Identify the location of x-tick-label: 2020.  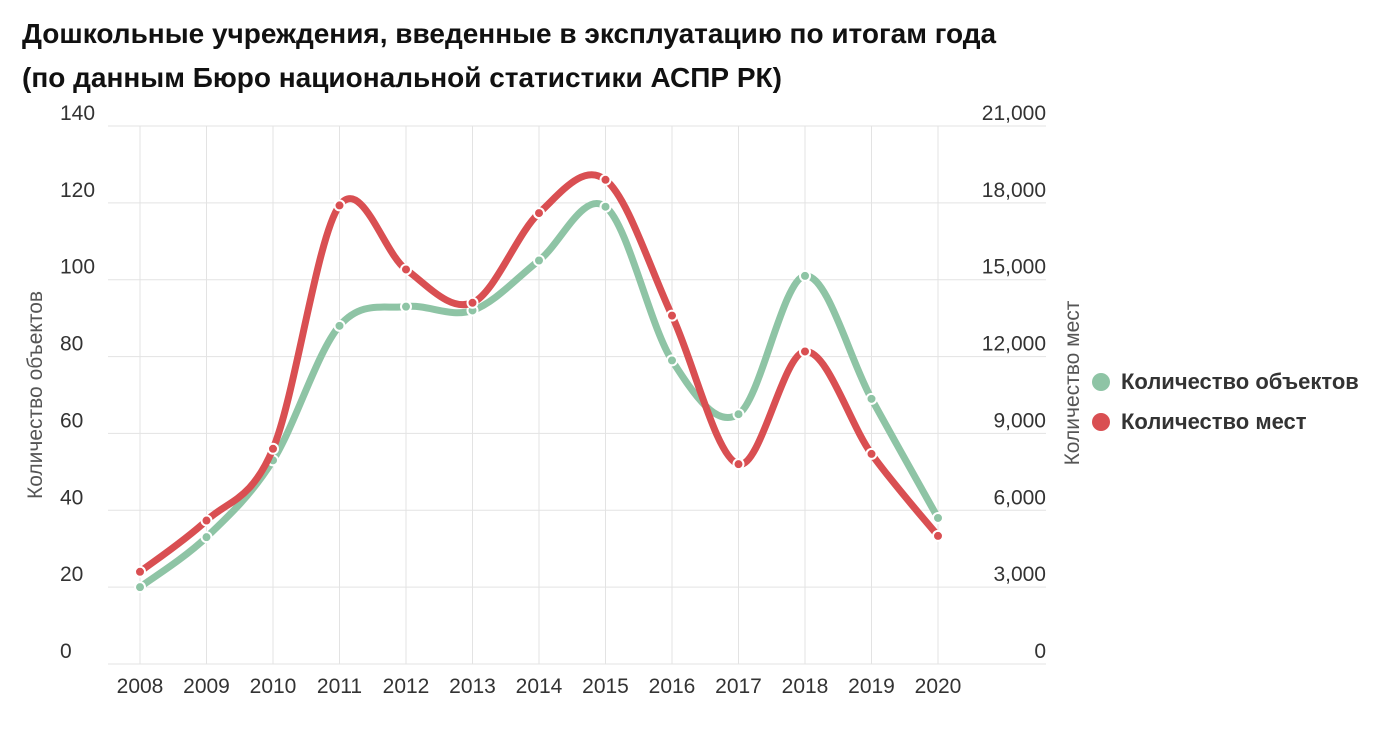
(938, 686).